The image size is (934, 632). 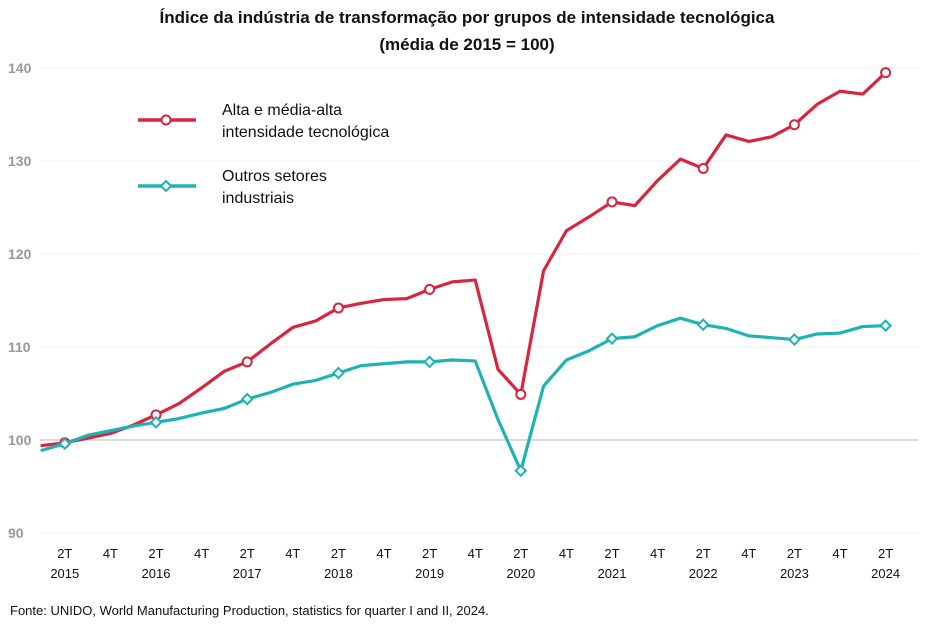 I want to click on y-tick-label: 120, so click(x=20, y=254).